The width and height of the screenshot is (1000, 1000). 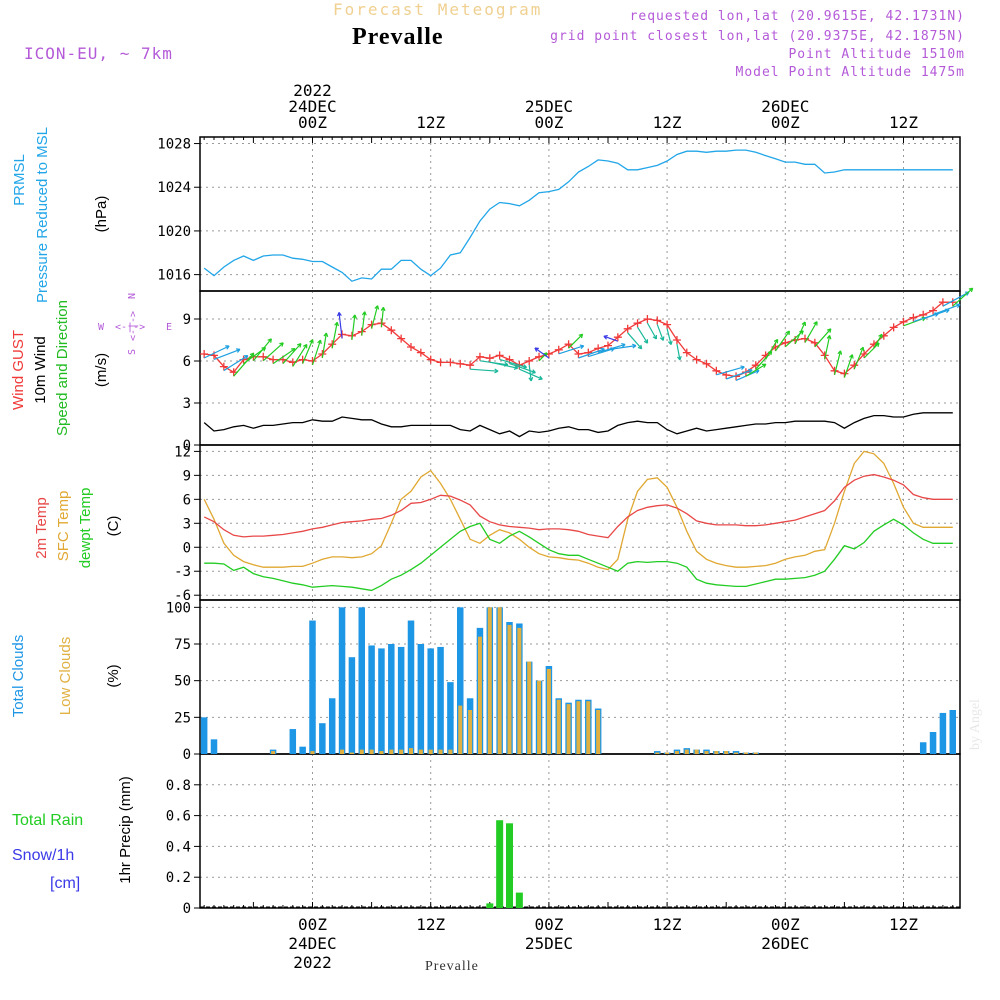 What do you see at coordinates (549, 106) in the screenshot?
I see `time-label-top: 25DEC` at bounding box center [549, 106].